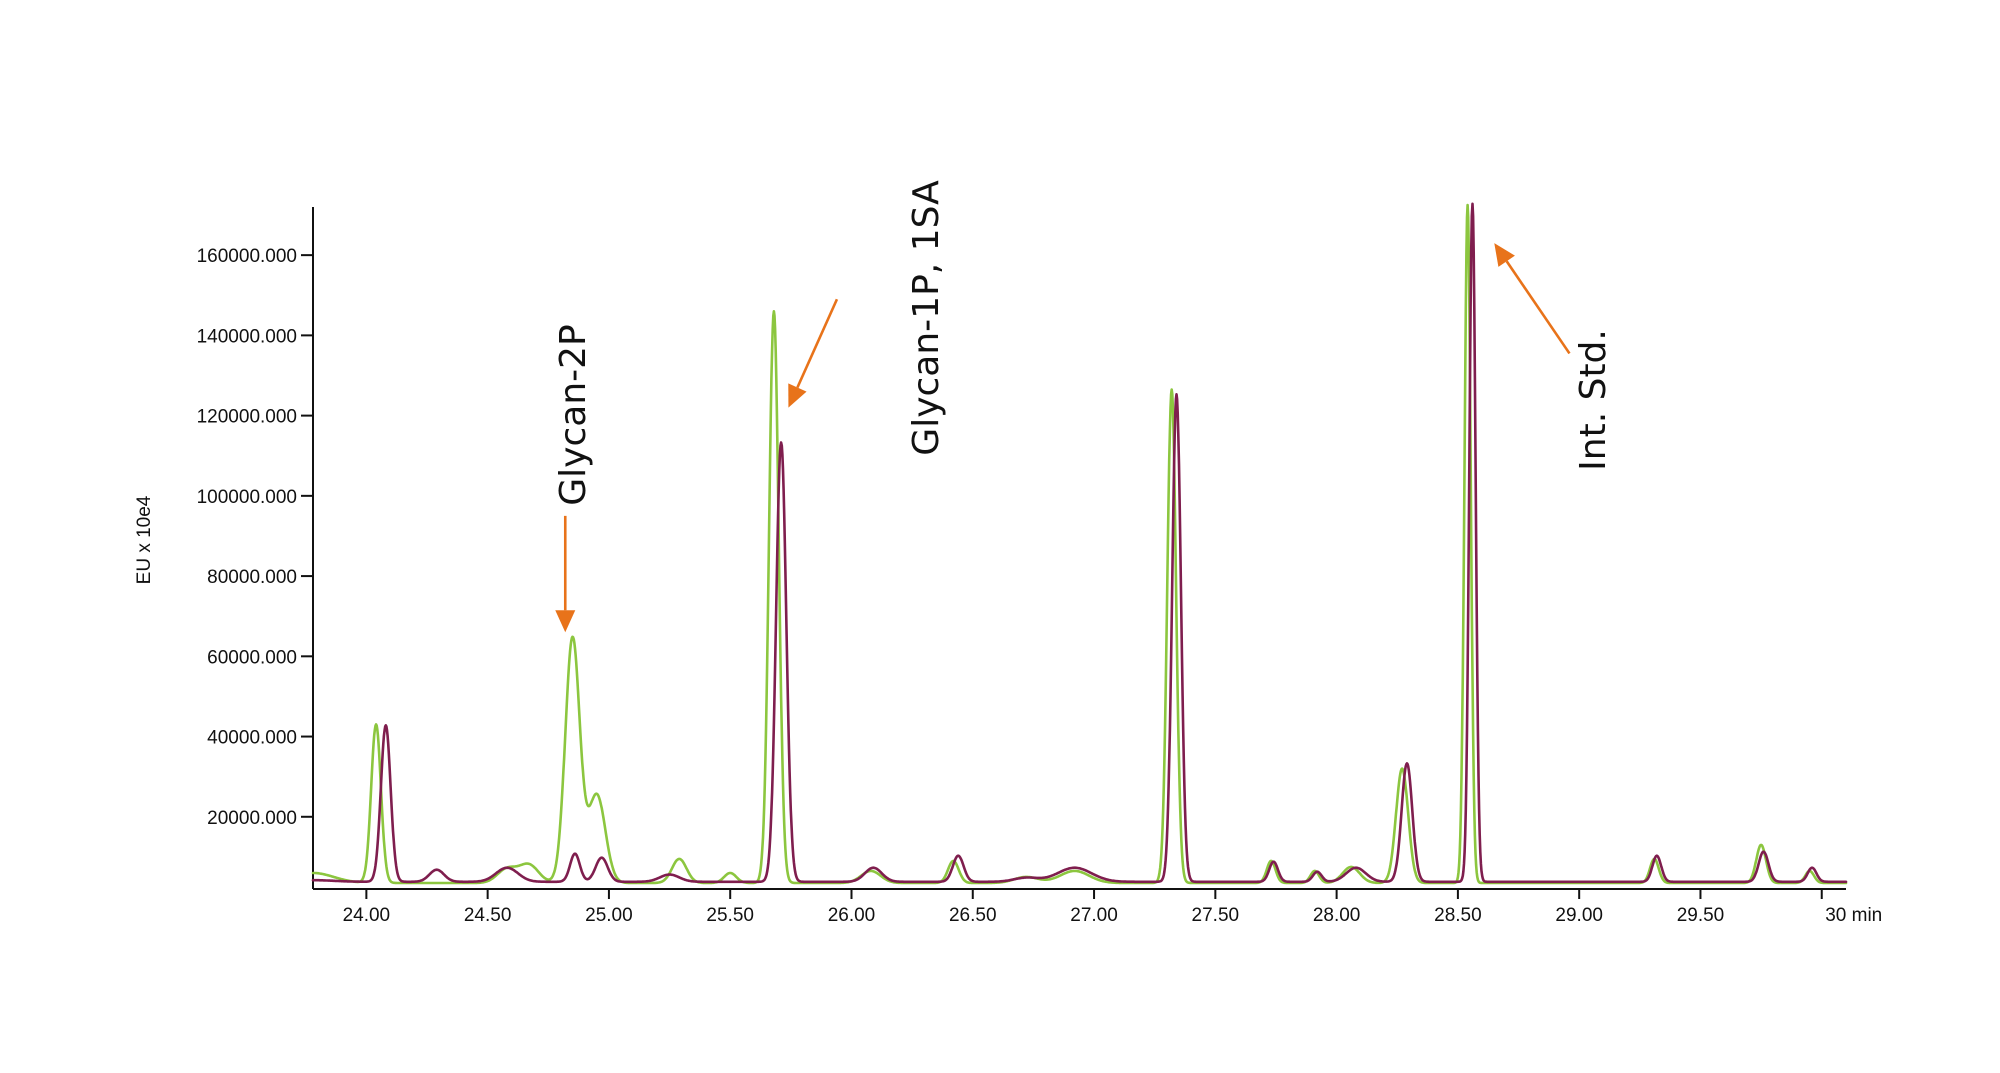 The image size is (2000, 1073). Describe the element at coordinates (144, 539) in the screenshot. I see `y-axis-label: EU x 10e4` at that location.